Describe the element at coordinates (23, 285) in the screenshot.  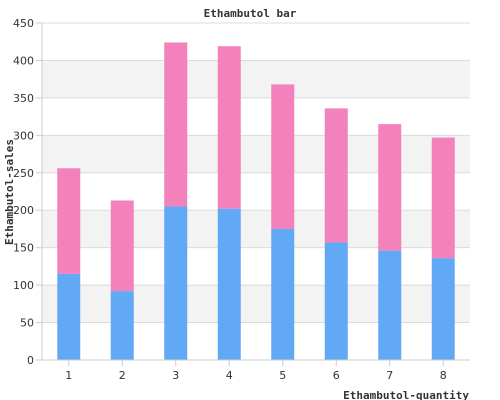
I see `y-tick-label: 100` at that location.